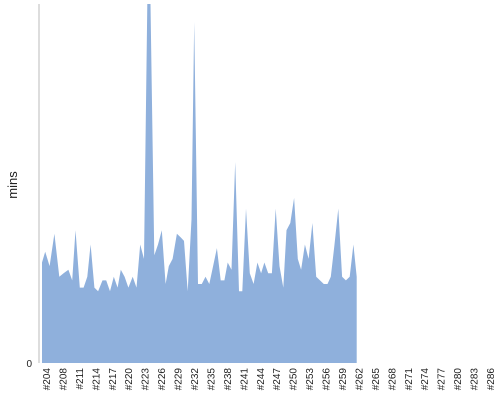 The width and height of the screenshot is (500, 400). What do you see at coordinates (244, 379) in the screenshot?
I see `x-tick-label: #241` at bounding box center [244, 379].